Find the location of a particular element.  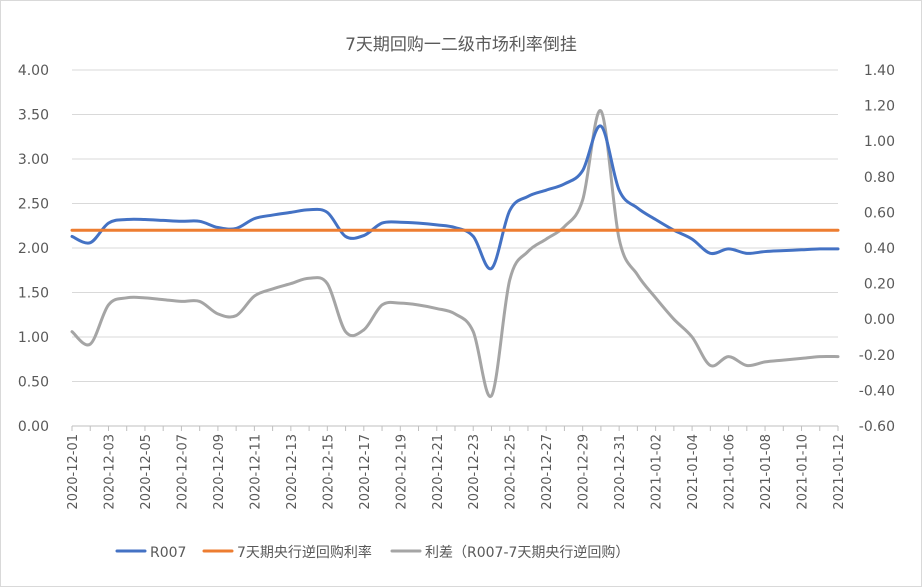

y-right-tick-label: 1.40 is located at coordinates (879, 71).